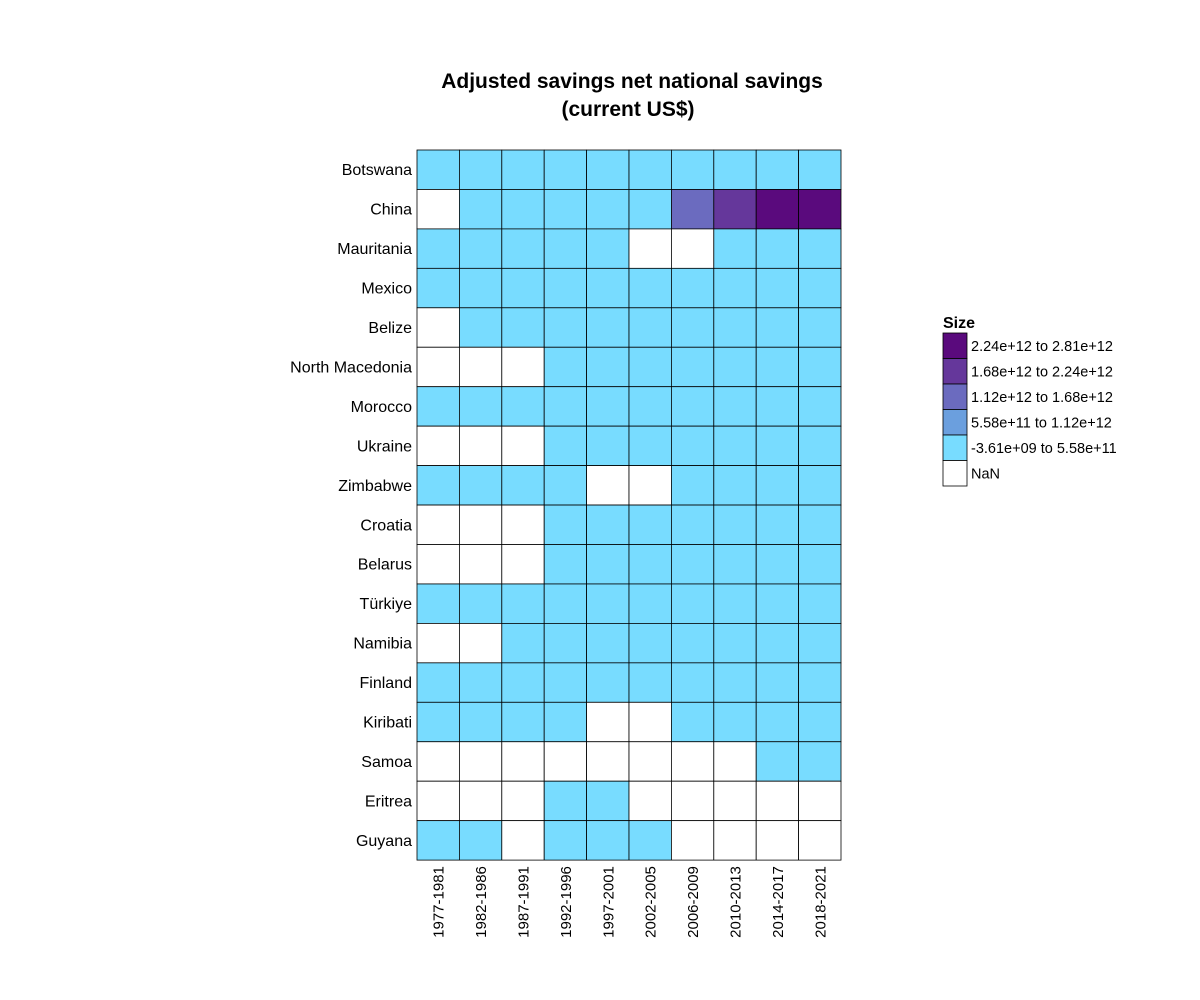  I want to click on heatmap-cell-finland-2002-2005, so click(650, 682).